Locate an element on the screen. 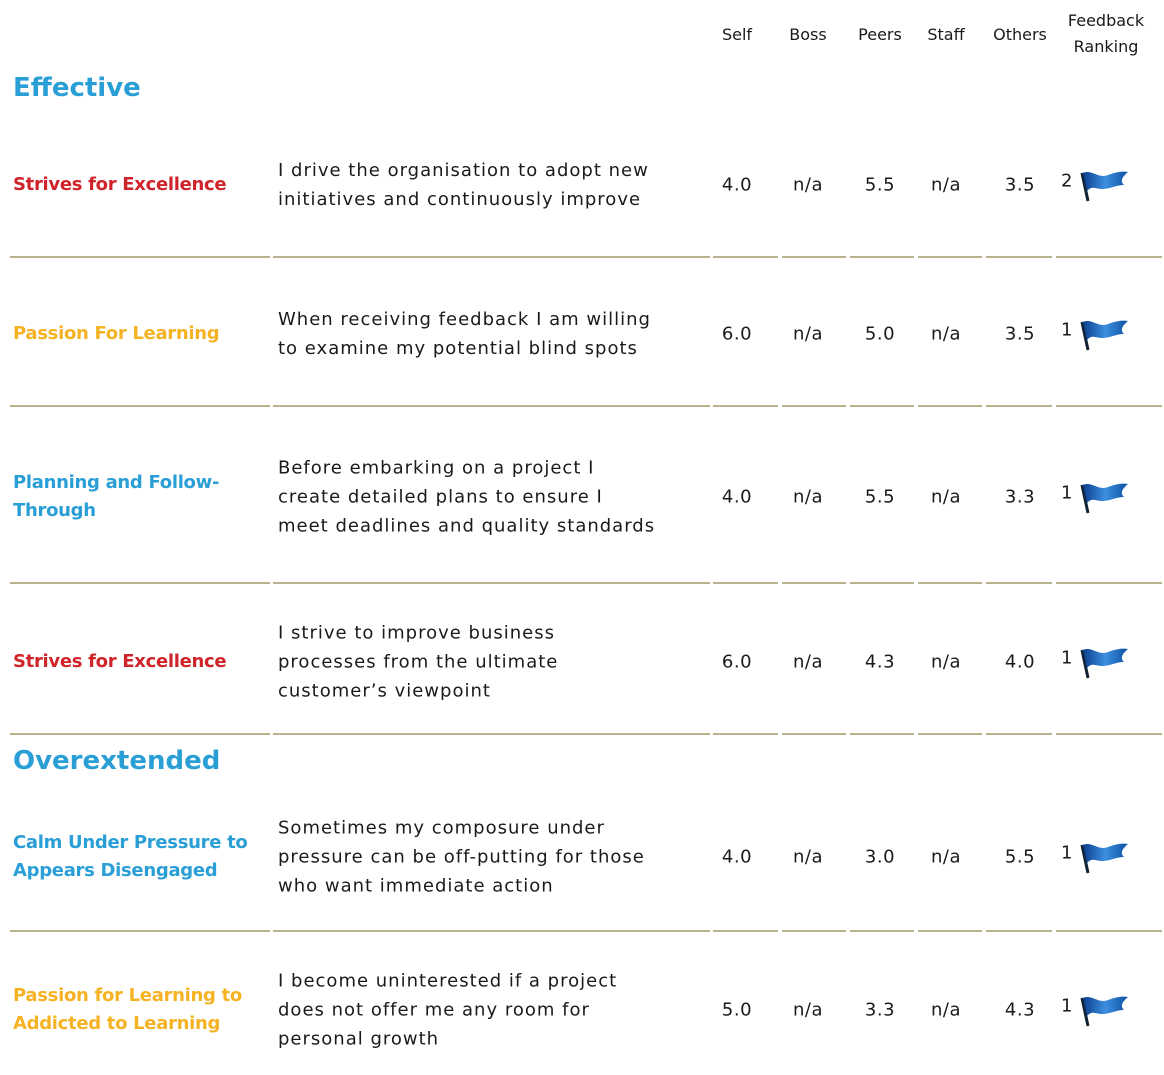  column-header: Staff is located at coordinates (946, 34).